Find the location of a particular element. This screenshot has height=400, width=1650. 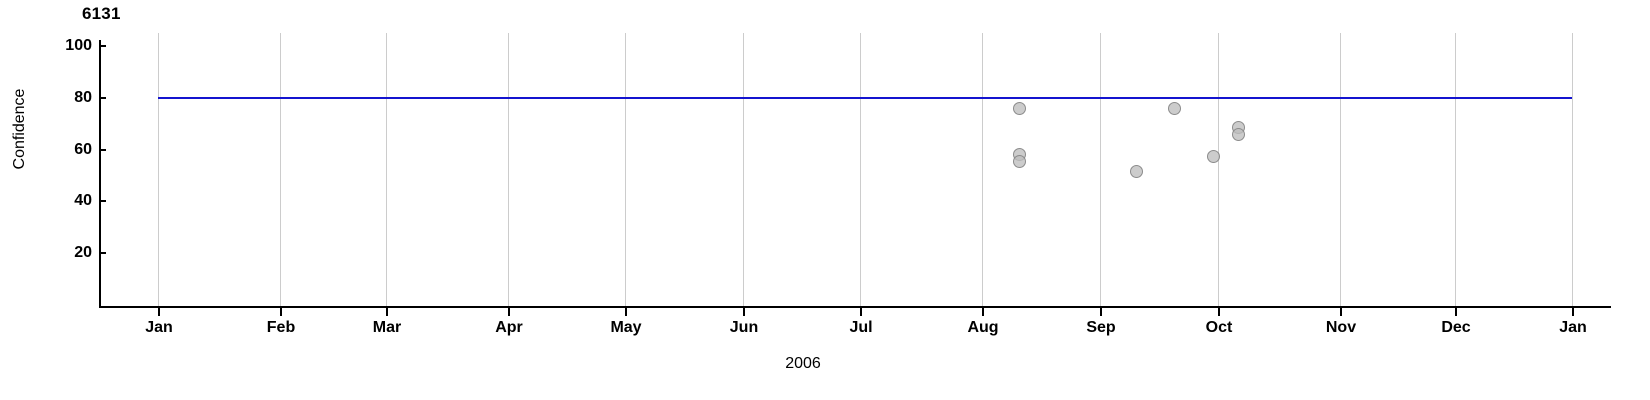

x-axis-title: 2006 is located at coordinates (825, 364).